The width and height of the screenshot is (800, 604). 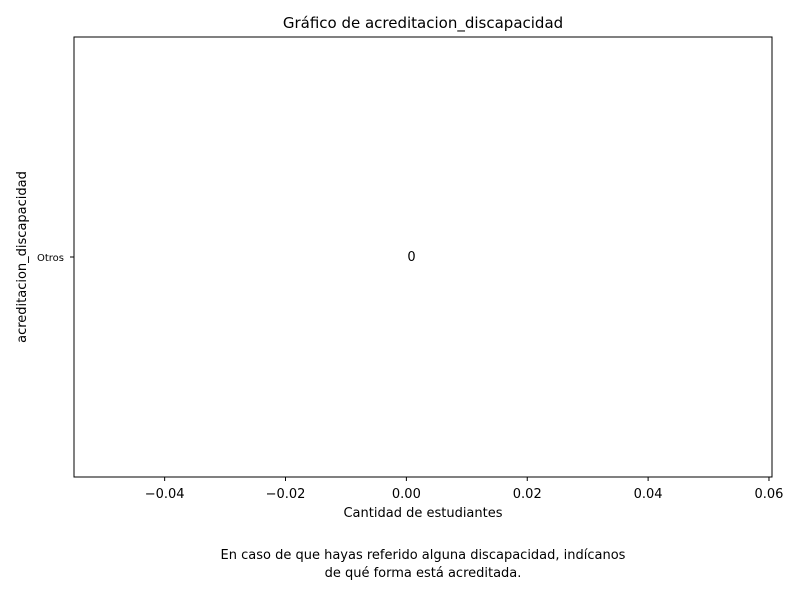 What do you see at coordinates (406, 494) in the screenshot?
I see `x-tick-label: 0.00` at bounding box center [406, 494].